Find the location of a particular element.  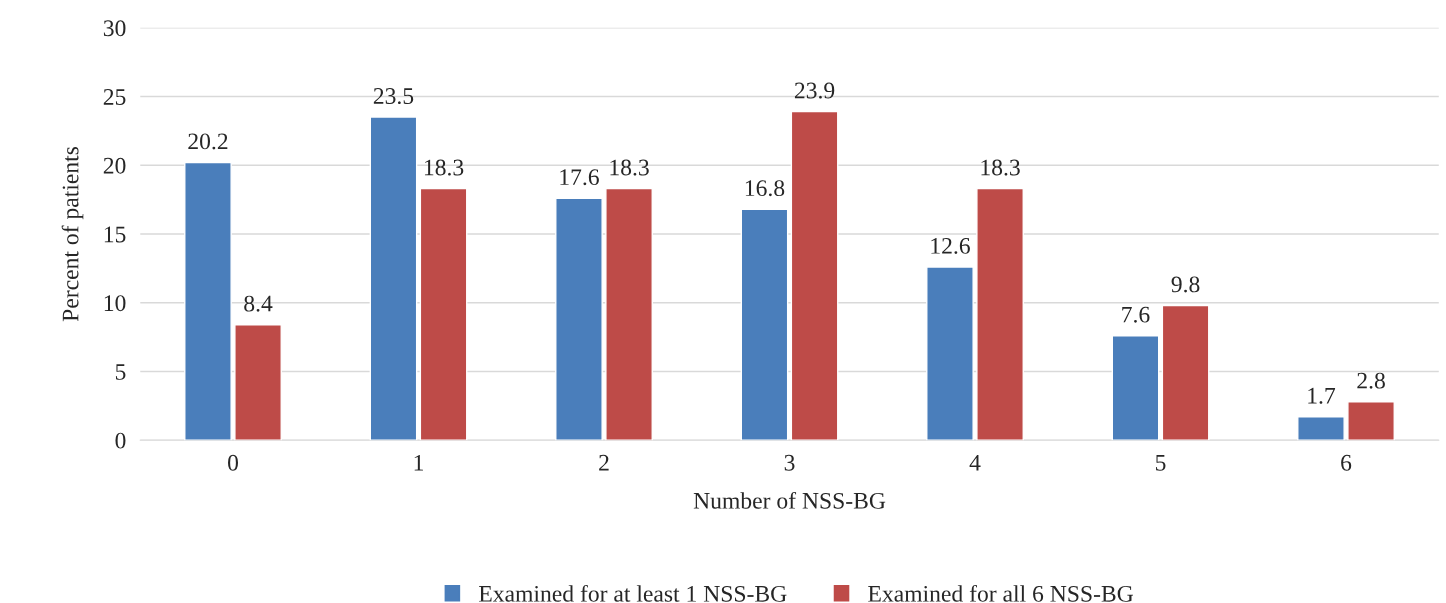

x-tick-label: 5 is located at coordinates (1160, 463).